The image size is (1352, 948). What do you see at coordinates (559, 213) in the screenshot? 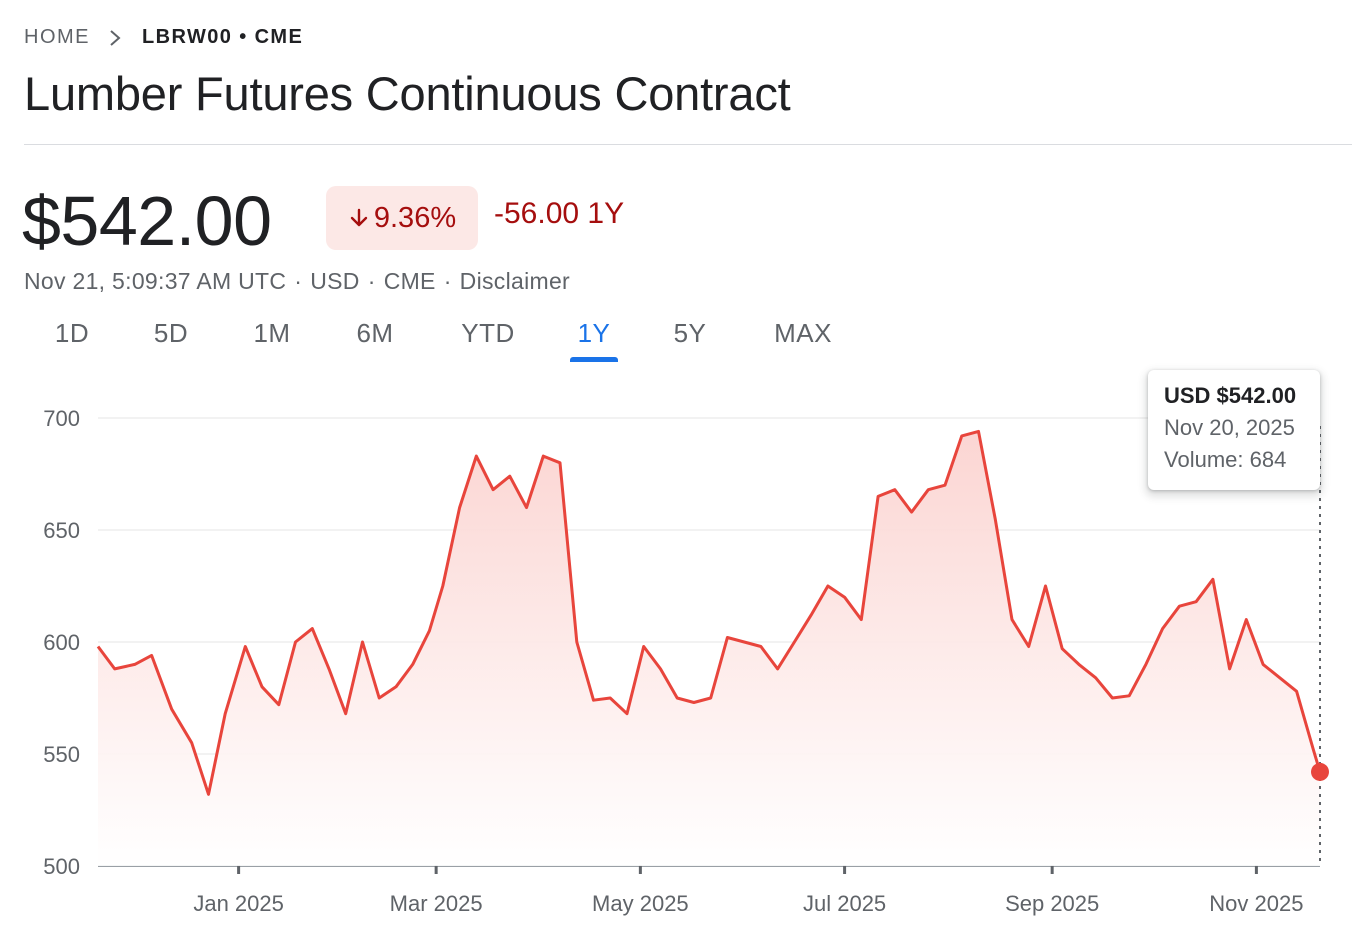
I see `change-absolute: -56.00 1Y` at bounding box center [559, 213].